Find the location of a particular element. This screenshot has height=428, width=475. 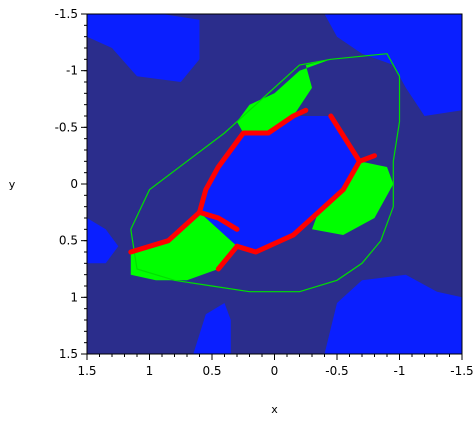

y-tick-label: -1 is located at coordinates (72, 71).